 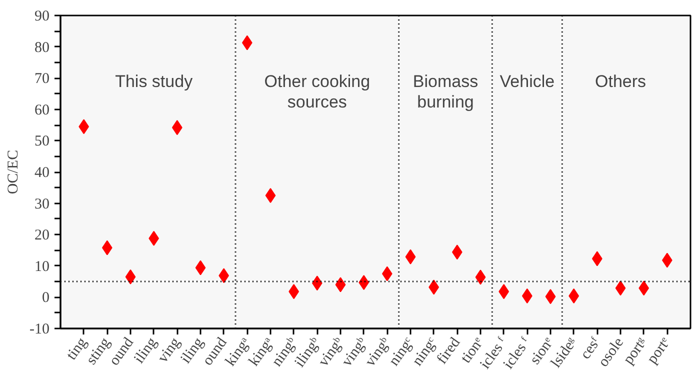 What do you see at coordinates (42, 236) in the screenshot?
I see `y-tick-label: 20` at bounding box center [42, 236].